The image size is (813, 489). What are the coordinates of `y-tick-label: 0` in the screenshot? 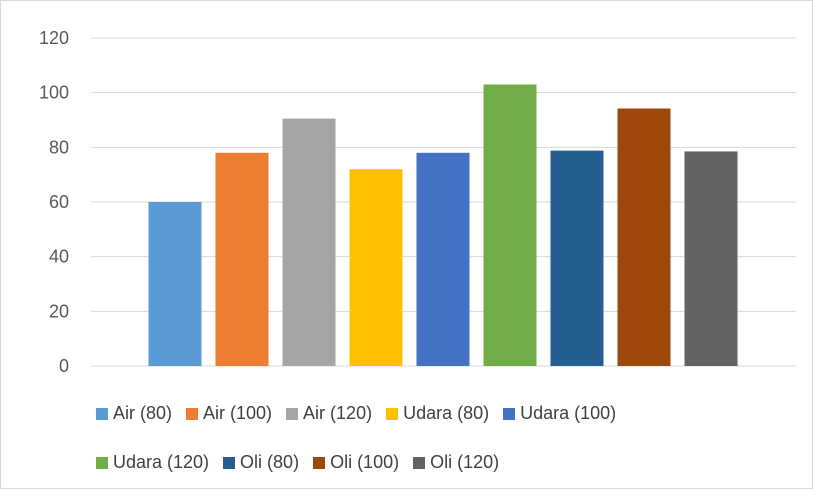 It's located at (64, 366).